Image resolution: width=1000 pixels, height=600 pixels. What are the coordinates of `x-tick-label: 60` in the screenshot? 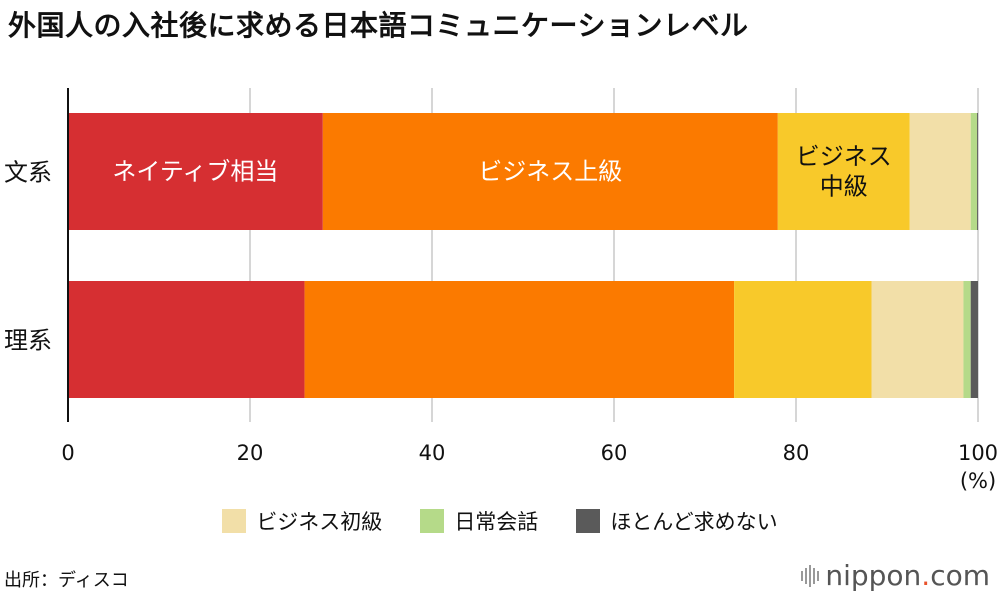 It's located at (614, 453).